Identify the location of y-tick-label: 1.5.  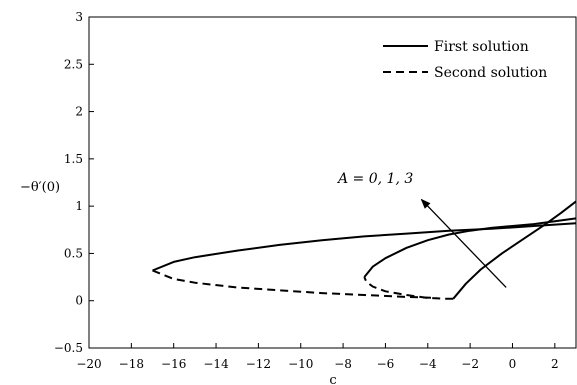
(73, 159).